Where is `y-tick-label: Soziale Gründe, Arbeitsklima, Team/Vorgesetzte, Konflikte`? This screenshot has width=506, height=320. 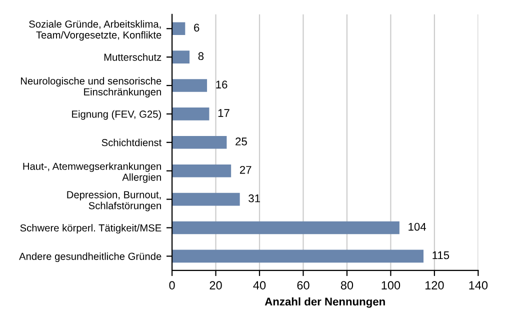
y-tick-label: Soziale Gründe, Arbeitsklima, Team/Vorgesetzte, Konflikte is located at coordinates (95, 30).